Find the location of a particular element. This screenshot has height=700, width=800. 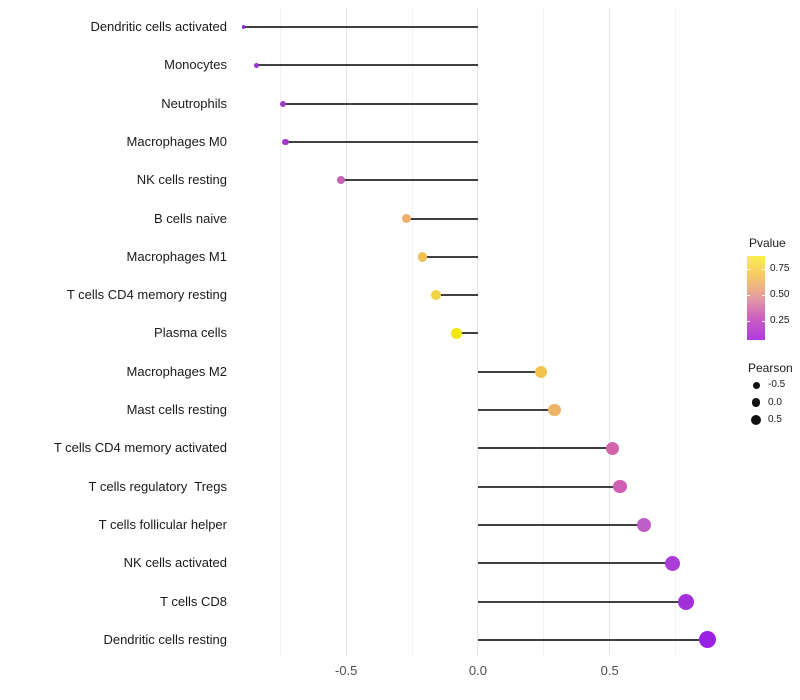

pearson-legend-label: 0.0 is located at coordinates (775, 402).